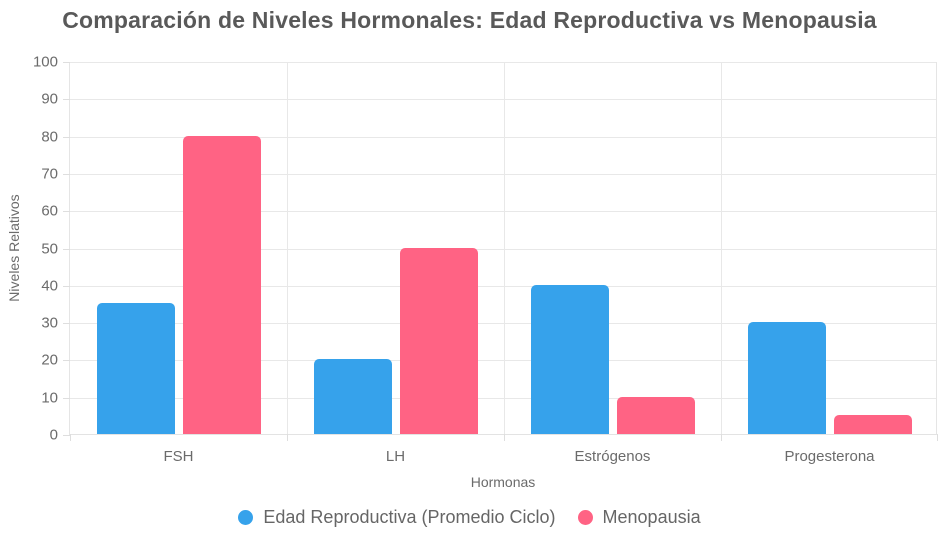  I want to click on y-tick-label: 80, so click(49, 137).